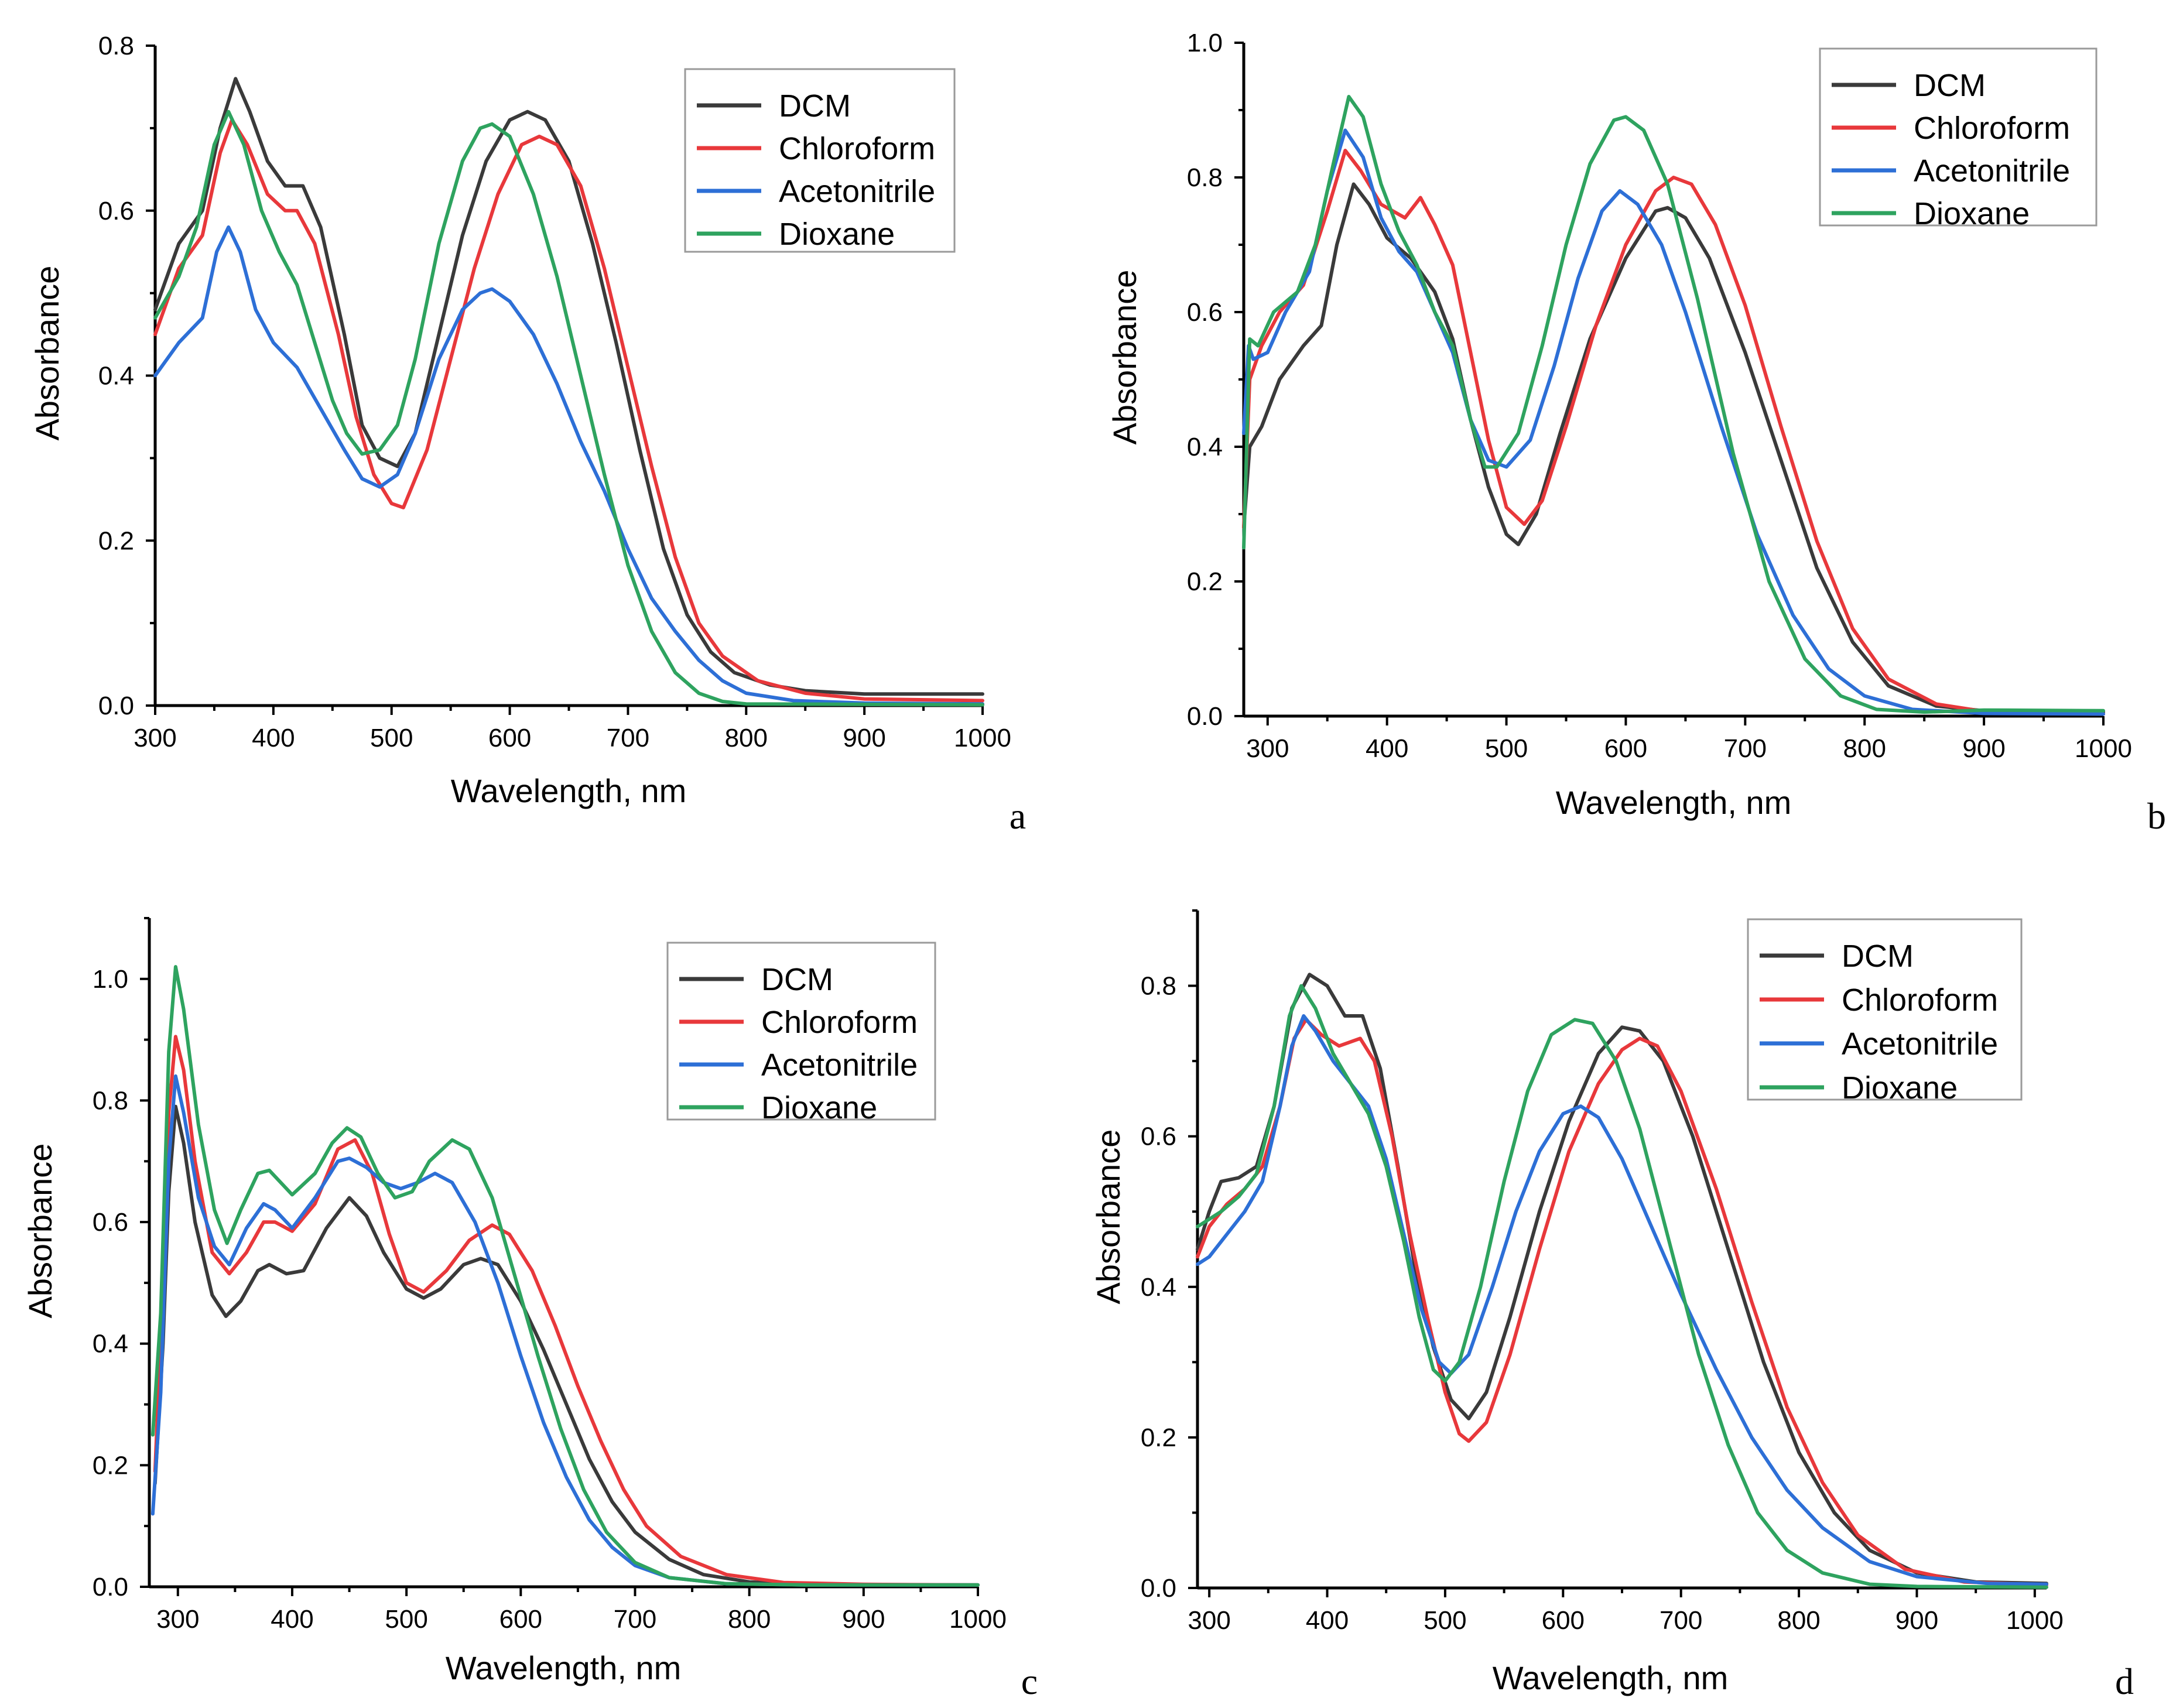  I want to click on x-tick-label-c-900: 900, so click(863, 1619).